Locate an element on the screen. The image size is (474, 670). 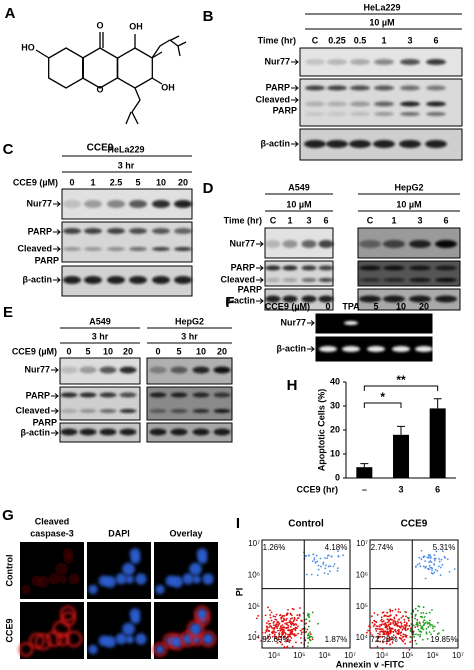
label: CCE9 (µM) is located at coordinates (287, 306).